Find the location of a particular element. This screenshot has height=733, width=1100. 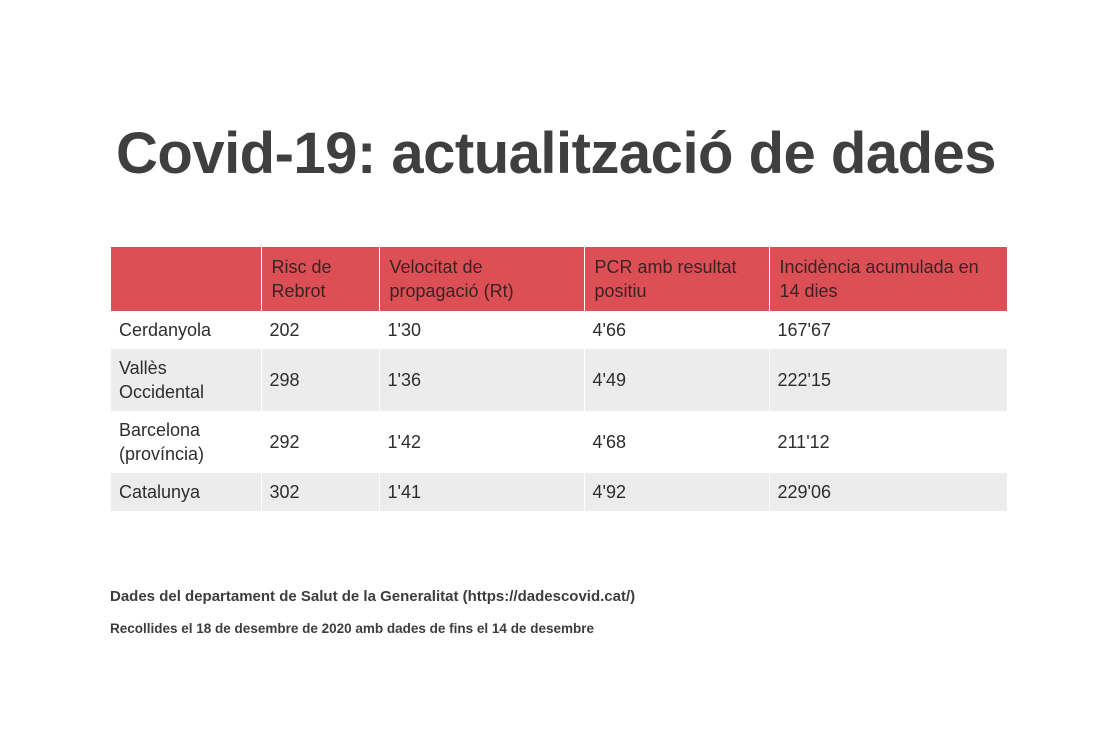

cell-incidencia: 222'15 is located at coordinates (887, 380).